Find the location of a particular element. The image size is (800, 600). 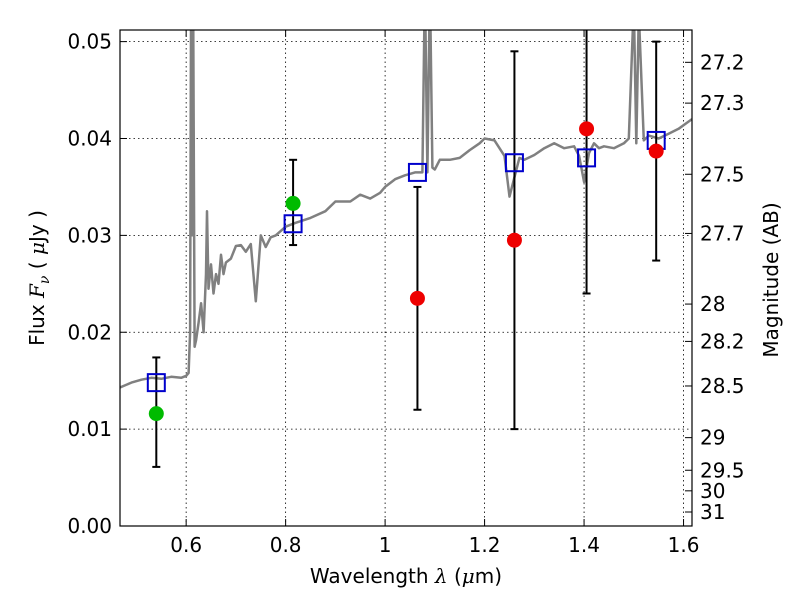

x-tick-label: 1 is located at coordinates (385, 545).